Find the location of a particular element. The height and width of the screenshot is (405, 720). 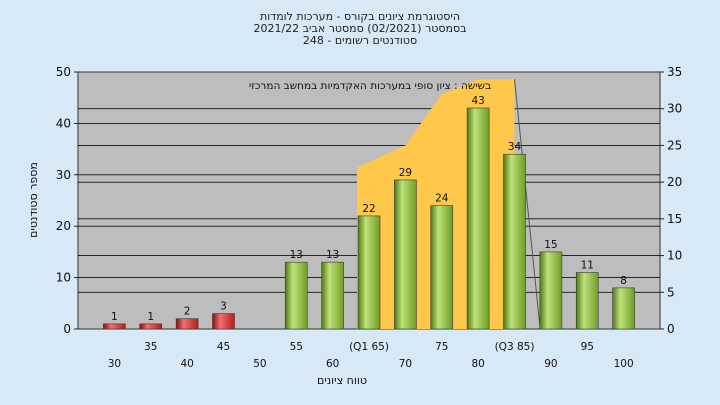

left-tick-label: 10 is located at coordinates (63, 278).